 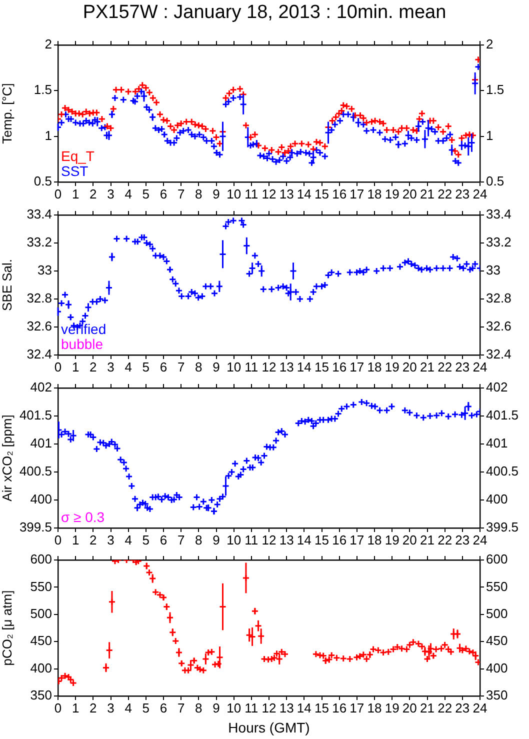 I want to click on y2-tick-label: 33.4, so click(x=499, y=214).